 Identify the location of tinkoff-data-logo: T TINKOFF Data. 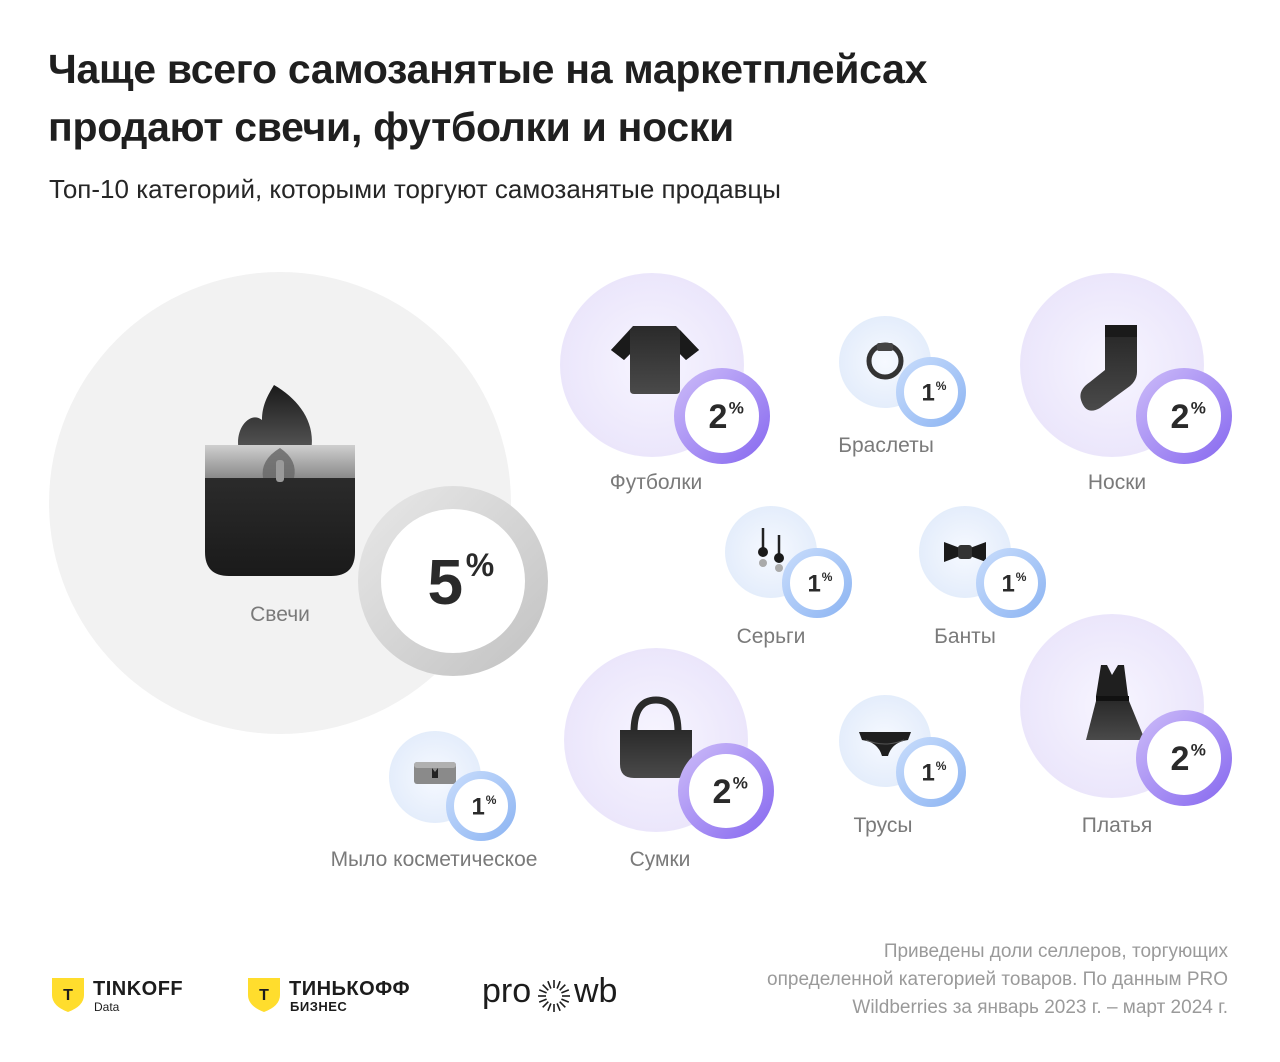
(137, 996).